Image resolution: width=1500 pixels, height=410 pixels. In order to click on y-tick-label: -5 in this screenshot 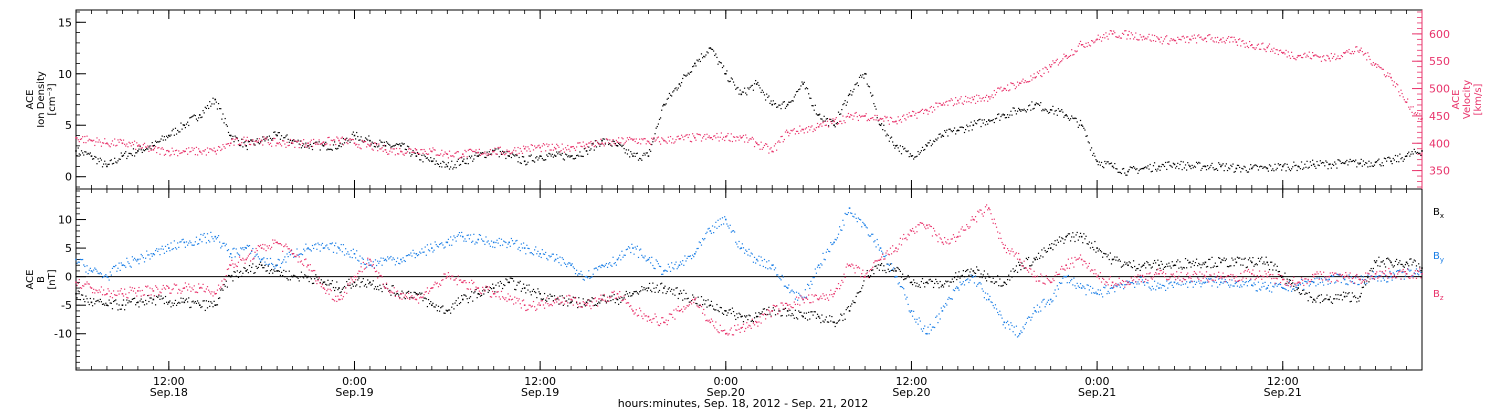, I will do `click(66, 305)`.